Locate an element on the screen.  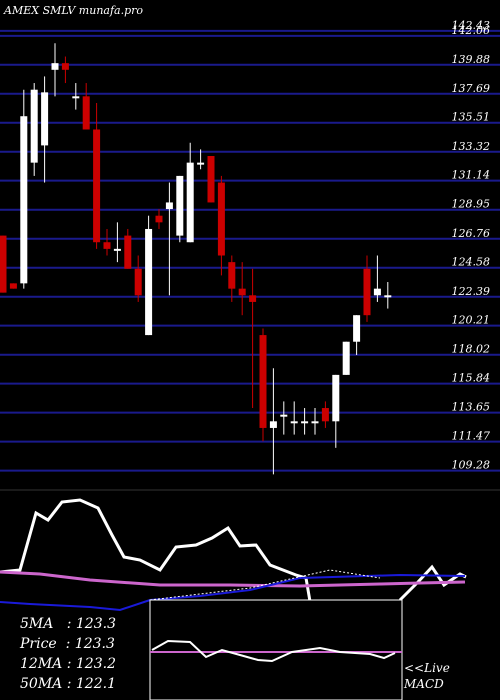
tick-label: 133.32 is located at coordinates (471, 146).